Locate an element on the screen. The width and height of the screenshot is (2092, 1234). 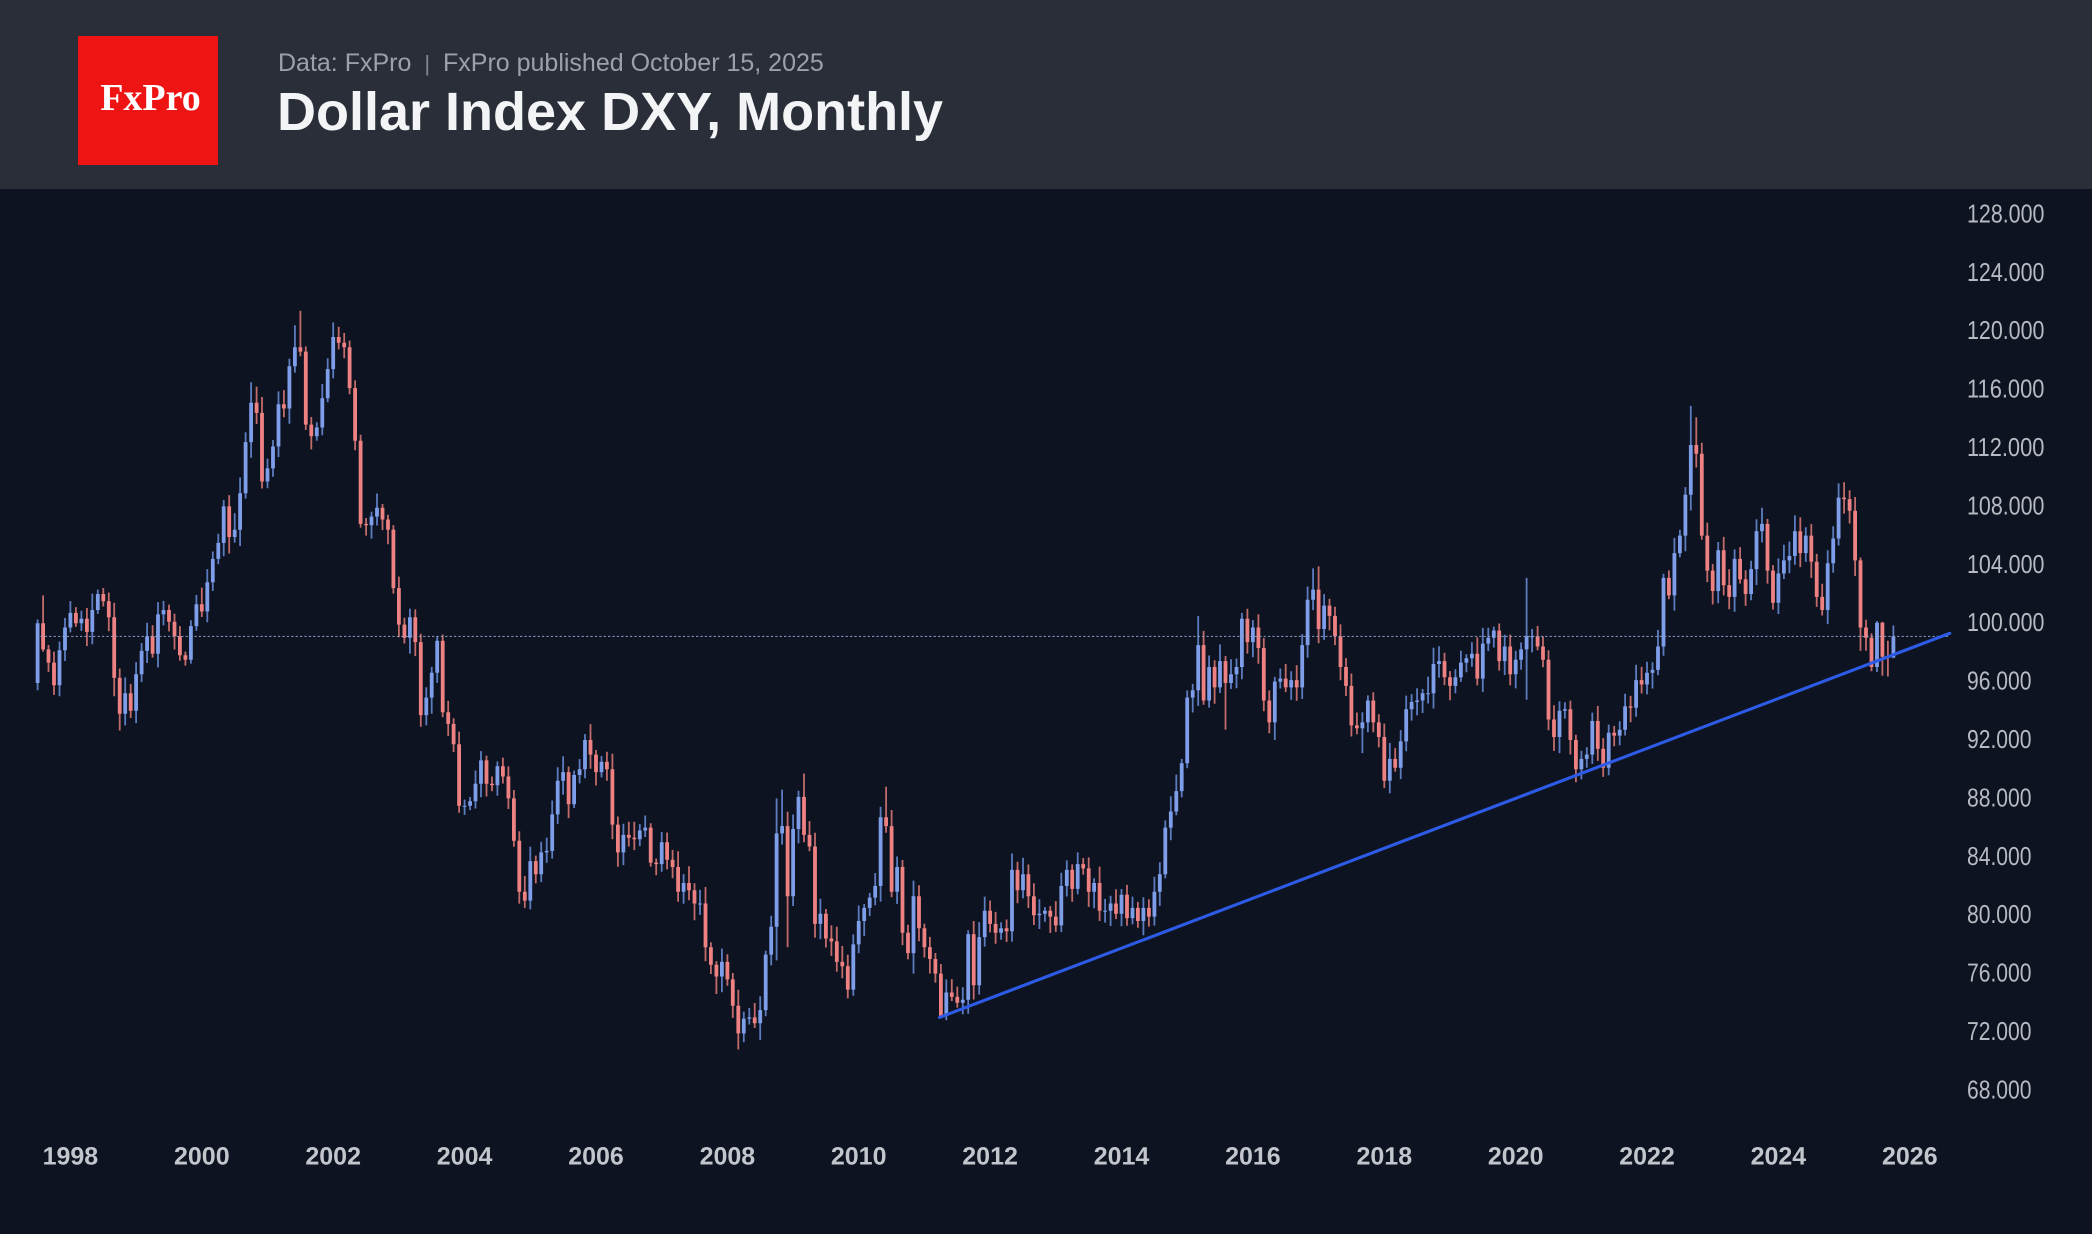
svg-text: 68.000 is located at coordinates (1999, 1089).